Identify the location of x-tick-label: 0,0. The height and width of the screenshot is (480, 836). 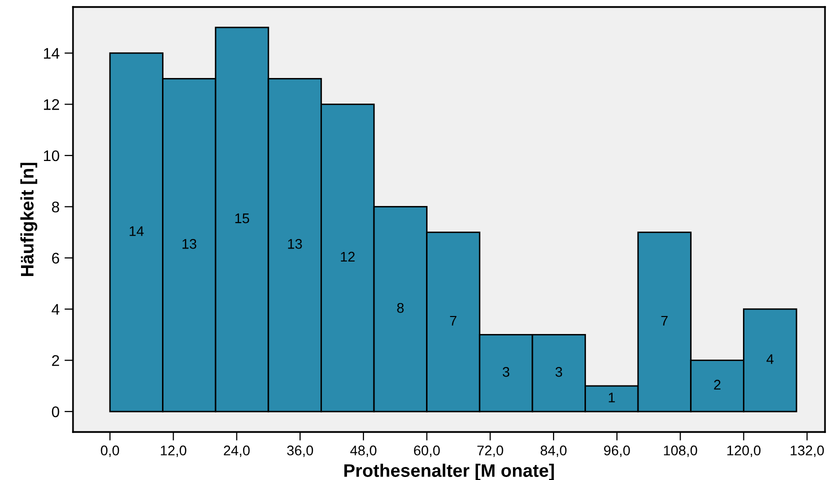
(110, 452).